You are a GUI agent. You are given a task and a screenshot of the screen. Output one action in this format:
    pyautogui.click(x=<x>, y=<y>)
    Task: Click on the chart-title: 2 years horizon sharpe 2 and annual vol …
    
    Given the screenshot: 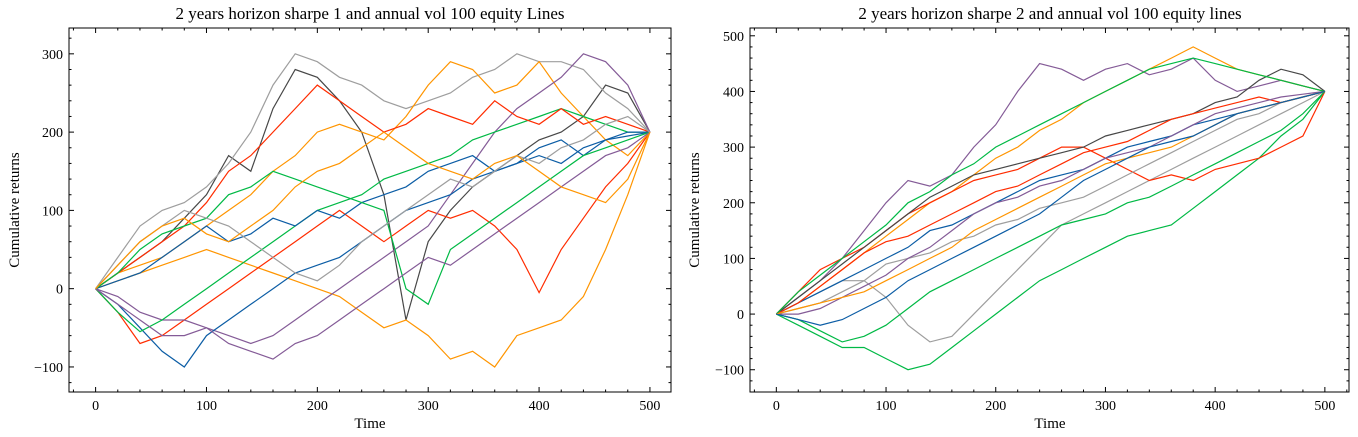 What is the action you would take?
    pyautogui.click(x=1049, y=13)
    